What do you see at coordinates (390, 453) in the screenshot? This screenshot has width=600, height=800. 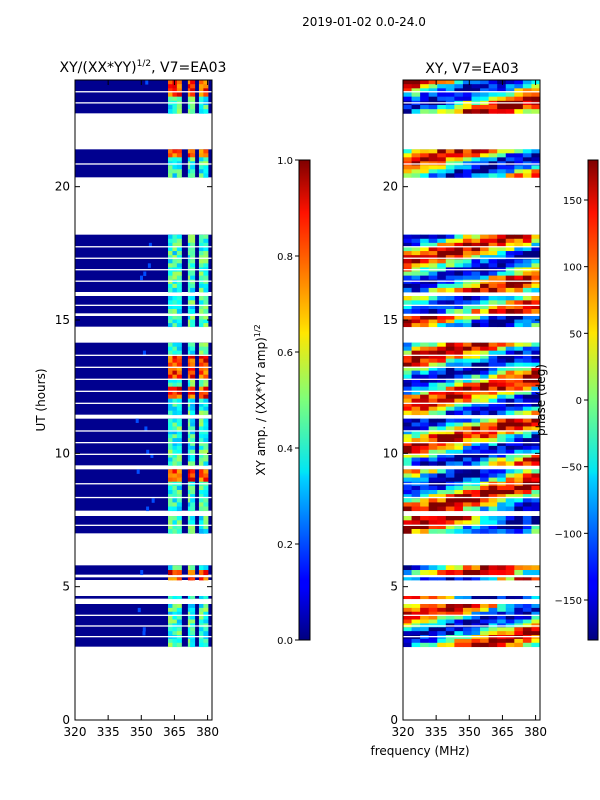 I see `y-tick-label: 10` at bounding box center [390, 453].